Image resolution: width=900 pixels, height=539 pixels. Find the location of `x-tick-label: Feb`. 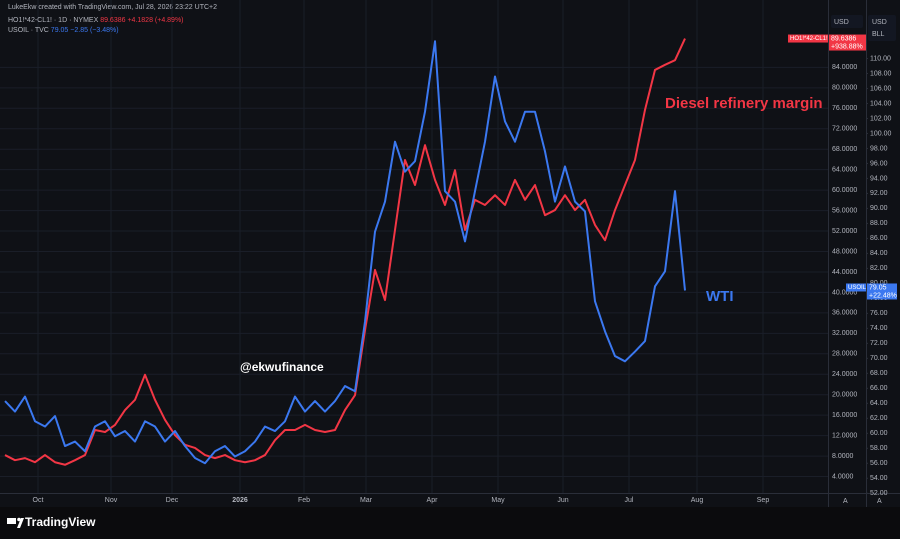

x-tick-label: Feb is located at coordinates (304, 500).